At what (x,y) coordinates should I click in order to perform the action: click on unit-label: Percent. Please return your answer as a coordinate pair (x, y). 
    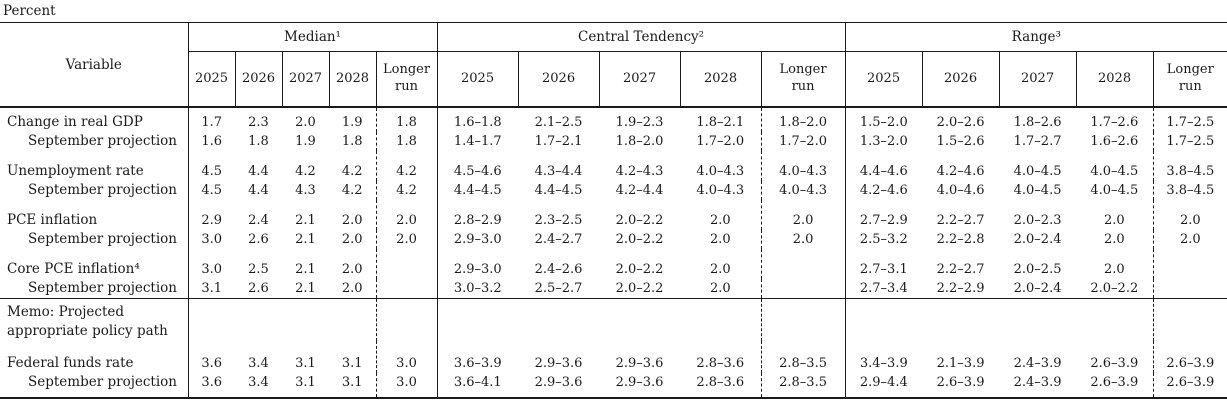
    Looking at the image, I should click on (29, 11).